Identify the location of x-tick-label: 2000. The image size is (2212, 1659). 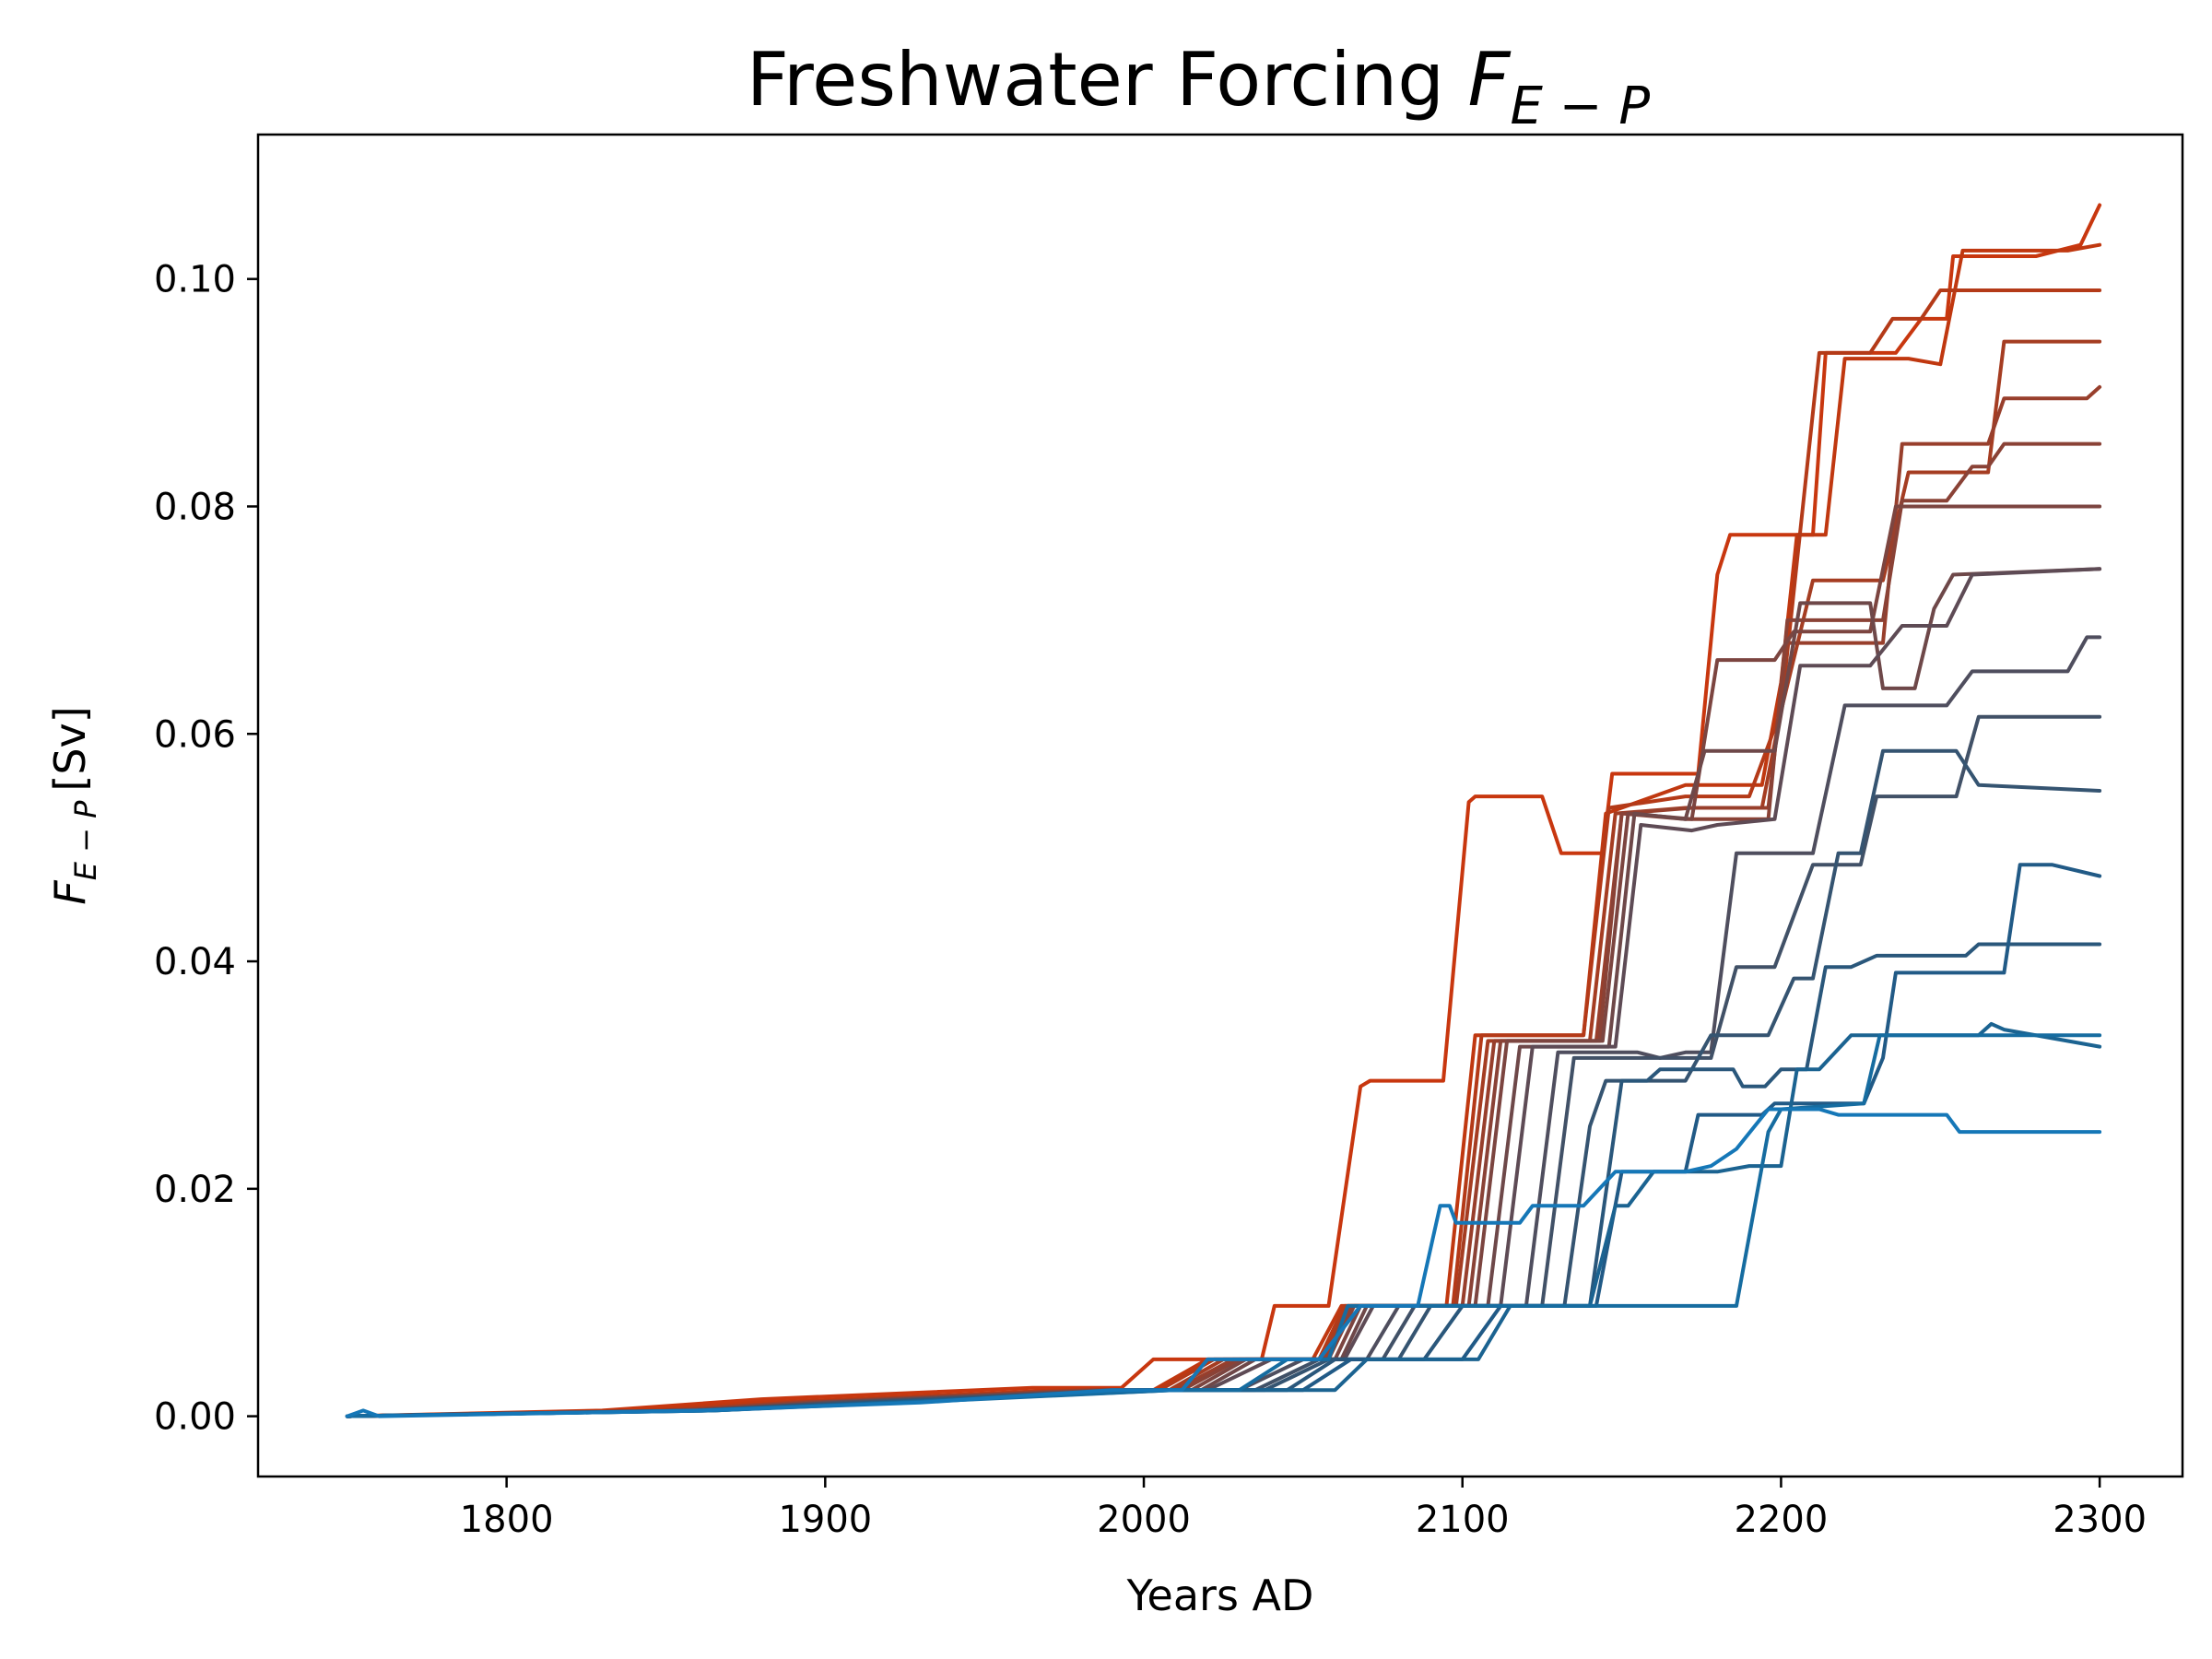
(1144, 1520).